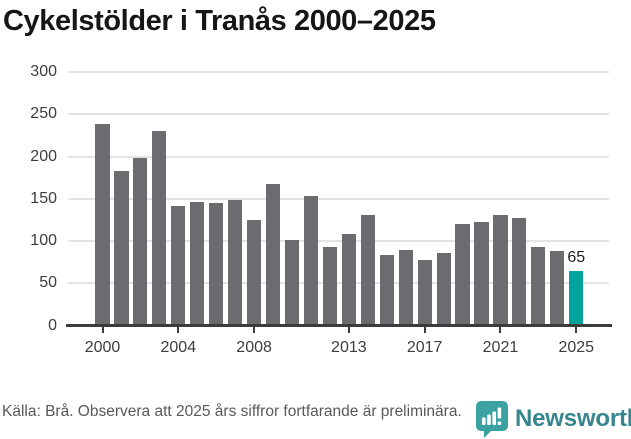 Image resolution: width=631 pixels, height=439 pixels. I want to click on x-axis-tick-label: 2017, so click(424, 347).